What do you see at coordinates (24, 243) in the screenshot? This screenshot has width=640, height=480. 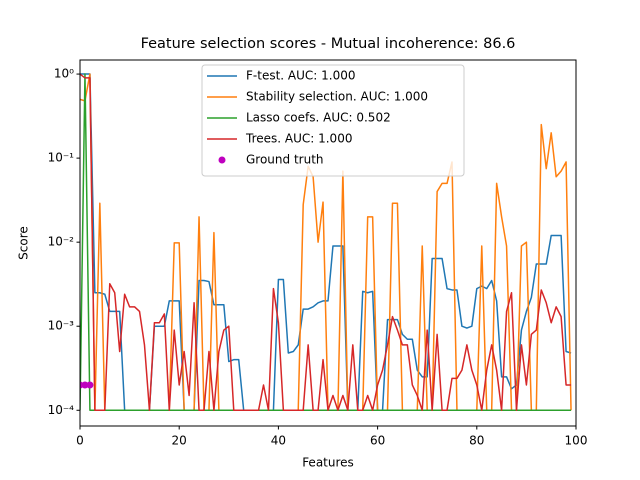 I see `y-axis-label: Score` at bounding box center [24, 243].